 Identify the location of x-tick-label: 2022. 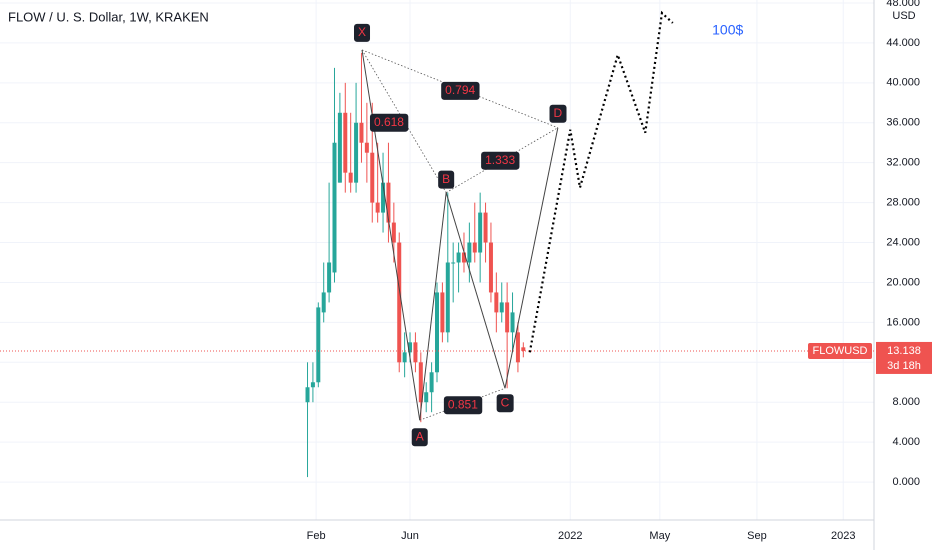
(570, 536).